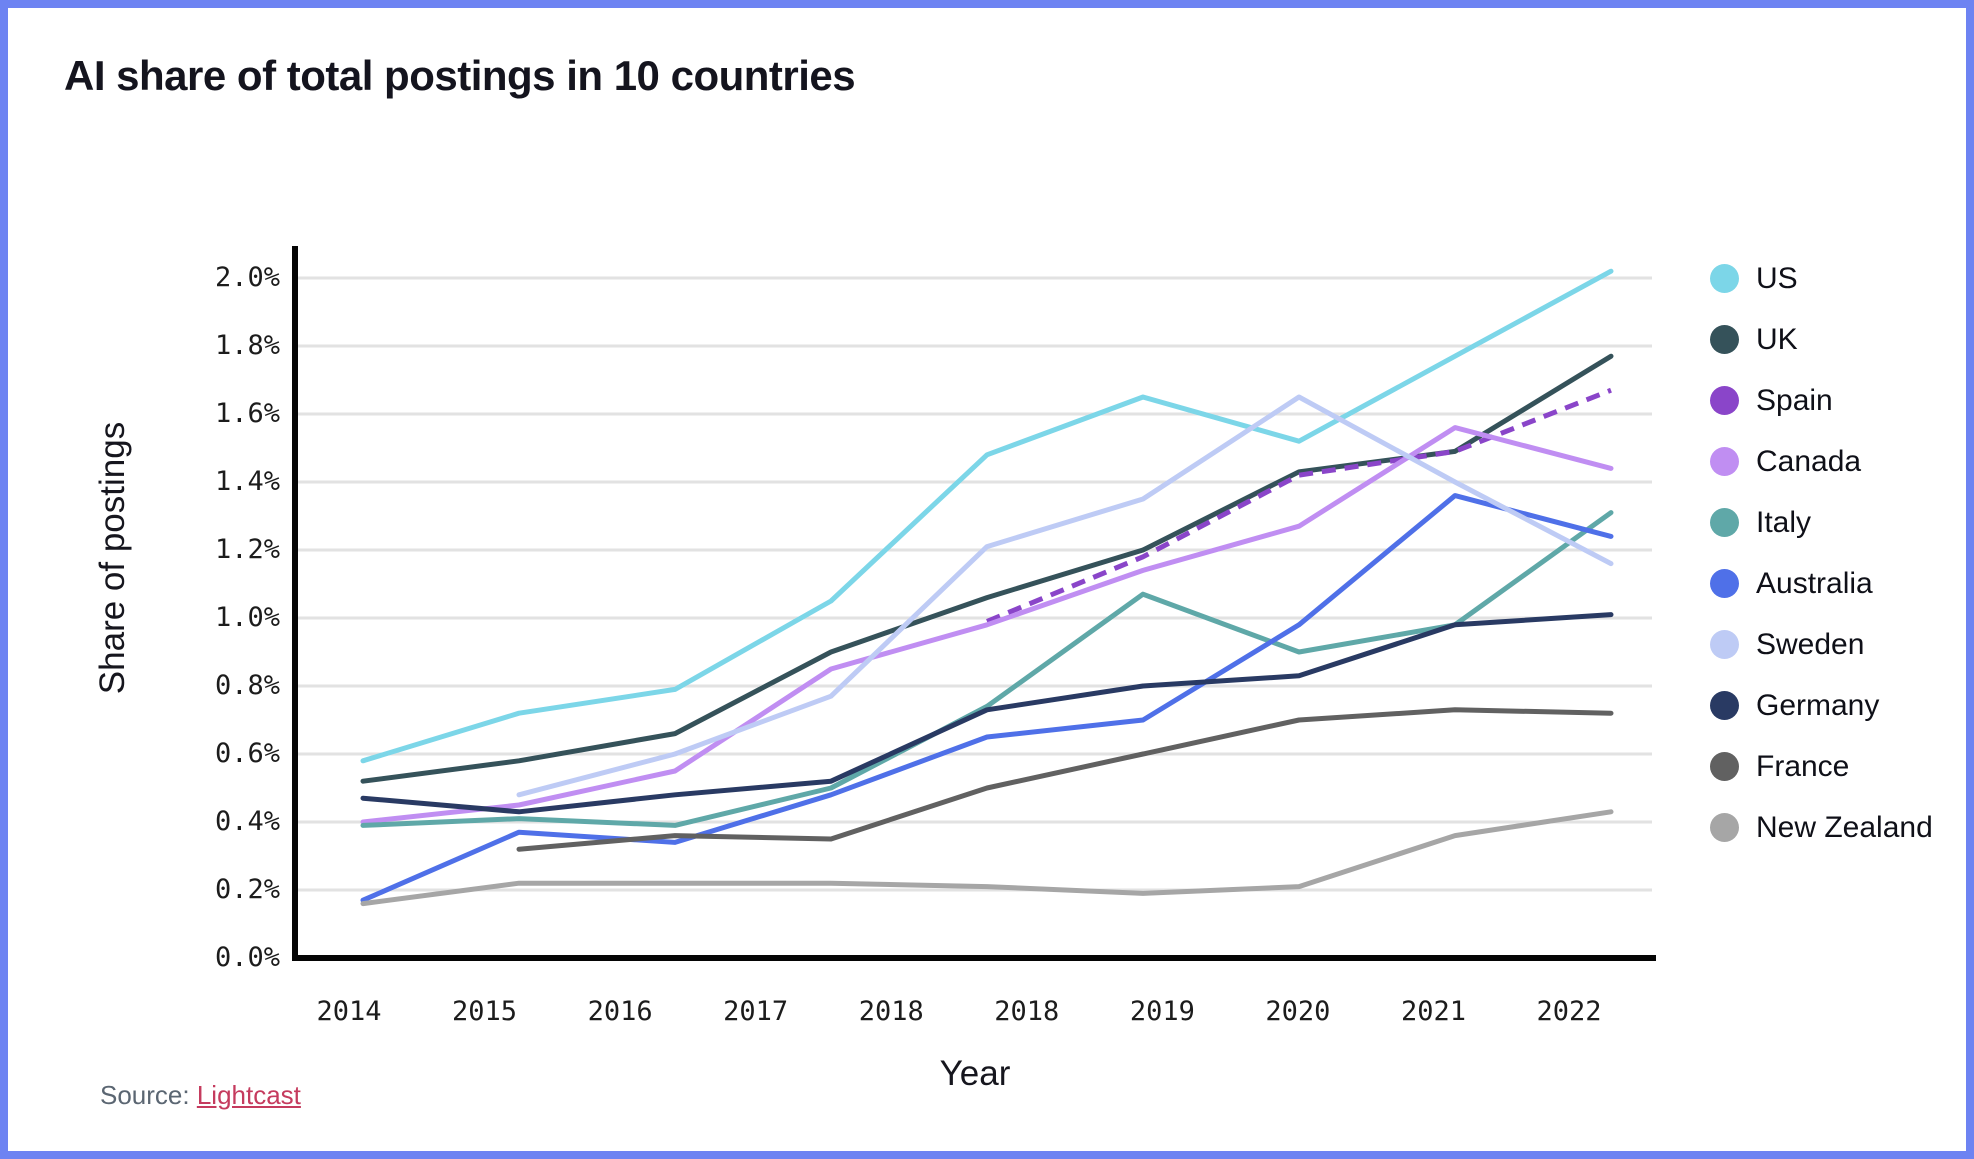 The image size is (1974, 1159). I want to click on legend-item-new-zealand: New Zealand, so click(1821, 827).